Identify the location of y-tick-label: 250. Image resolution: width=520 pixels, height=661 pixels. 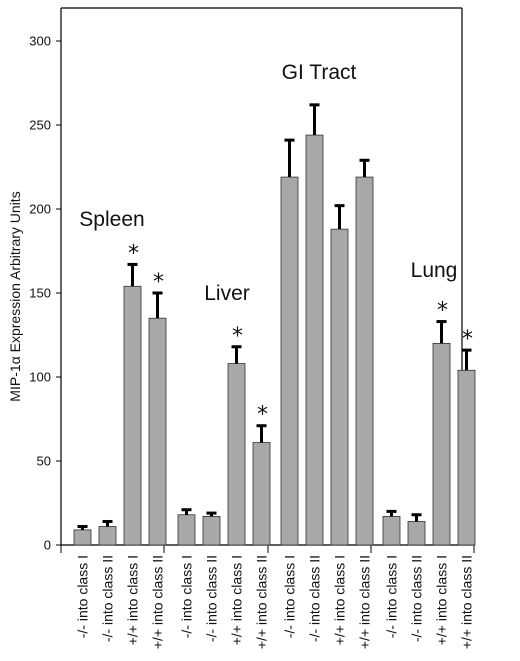
(40, 125).